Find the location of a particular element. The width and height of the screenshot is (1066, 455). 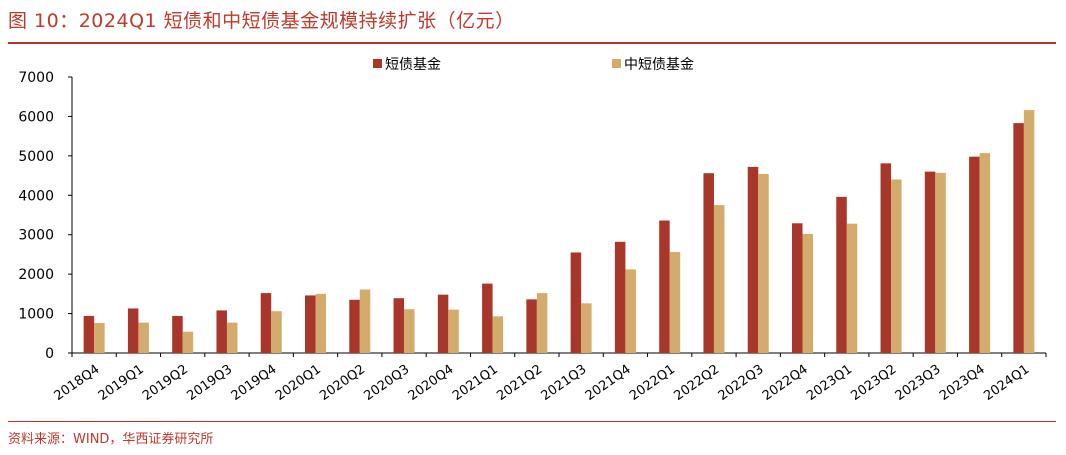

y-tick-label: 6000 is located at coordinates (36, 117).